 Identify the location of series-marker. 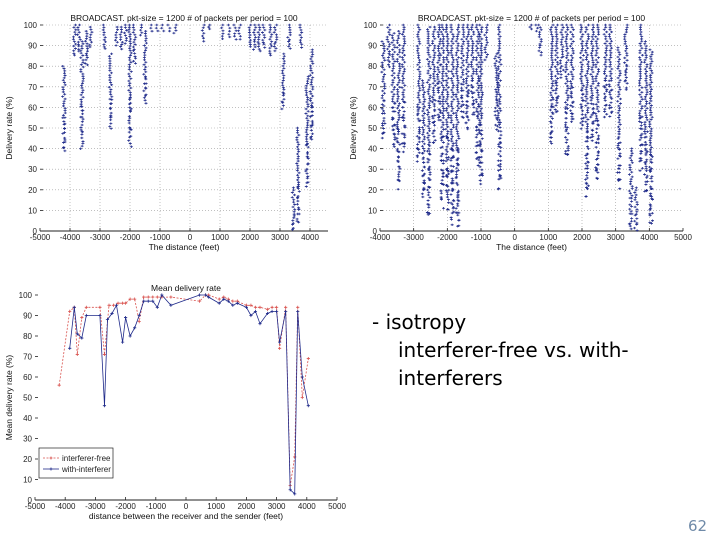
(135, 328).